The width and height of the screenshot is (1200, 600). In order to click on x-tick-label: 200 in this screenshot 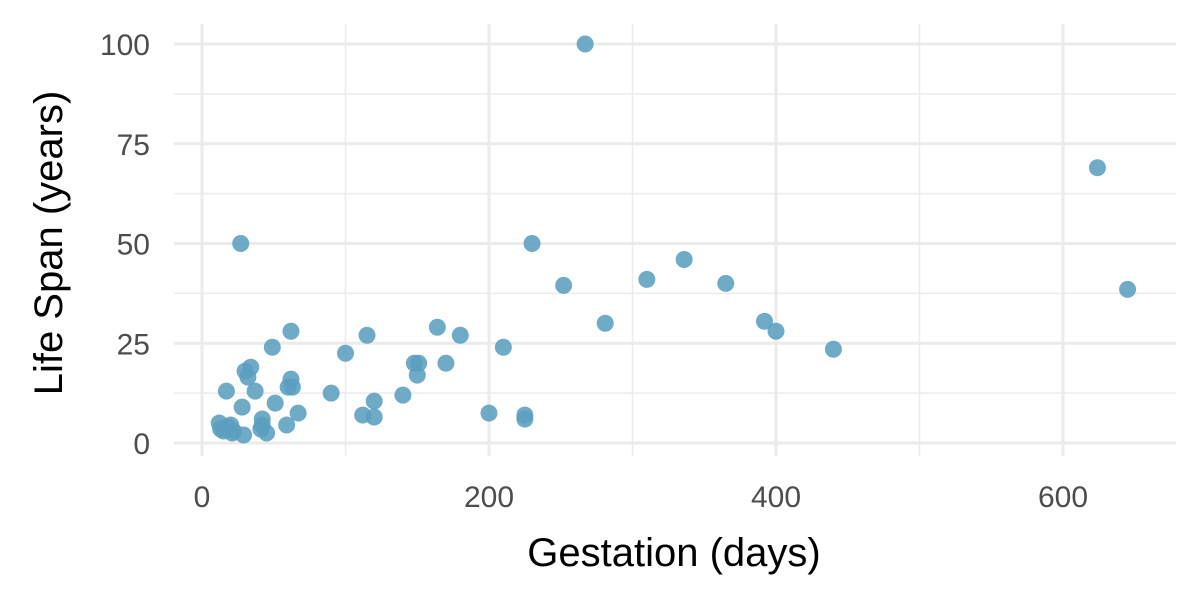, I will do `click(489, 497)`.